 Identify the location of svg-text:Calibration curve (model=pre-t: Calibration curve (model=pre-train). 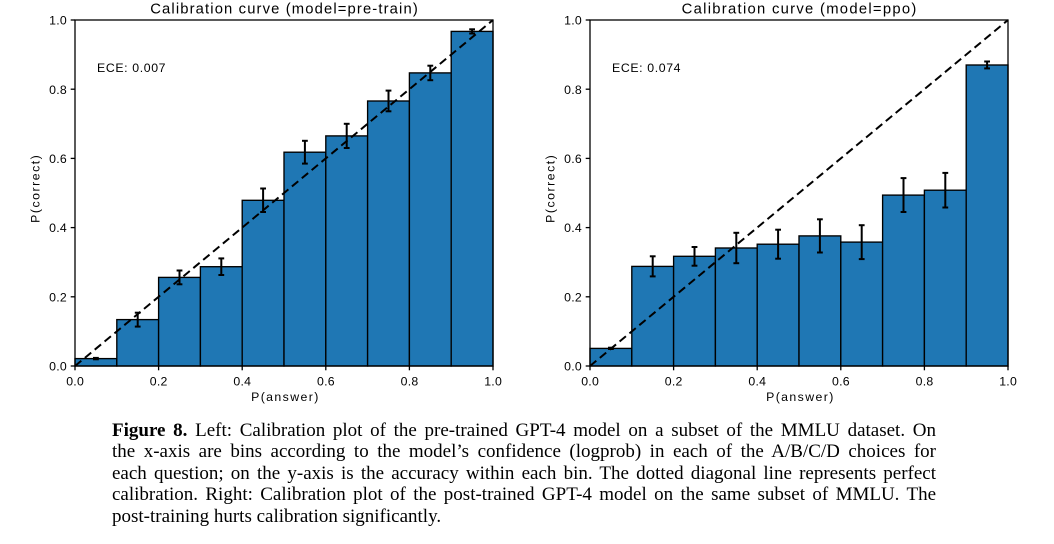
(284, 9).